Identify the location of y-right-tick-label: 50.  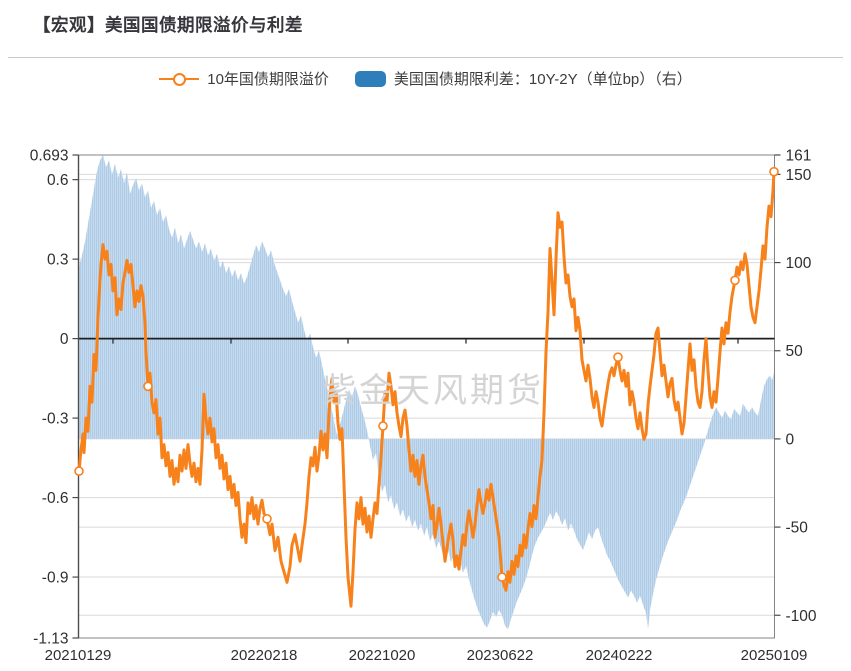
(795, 351).